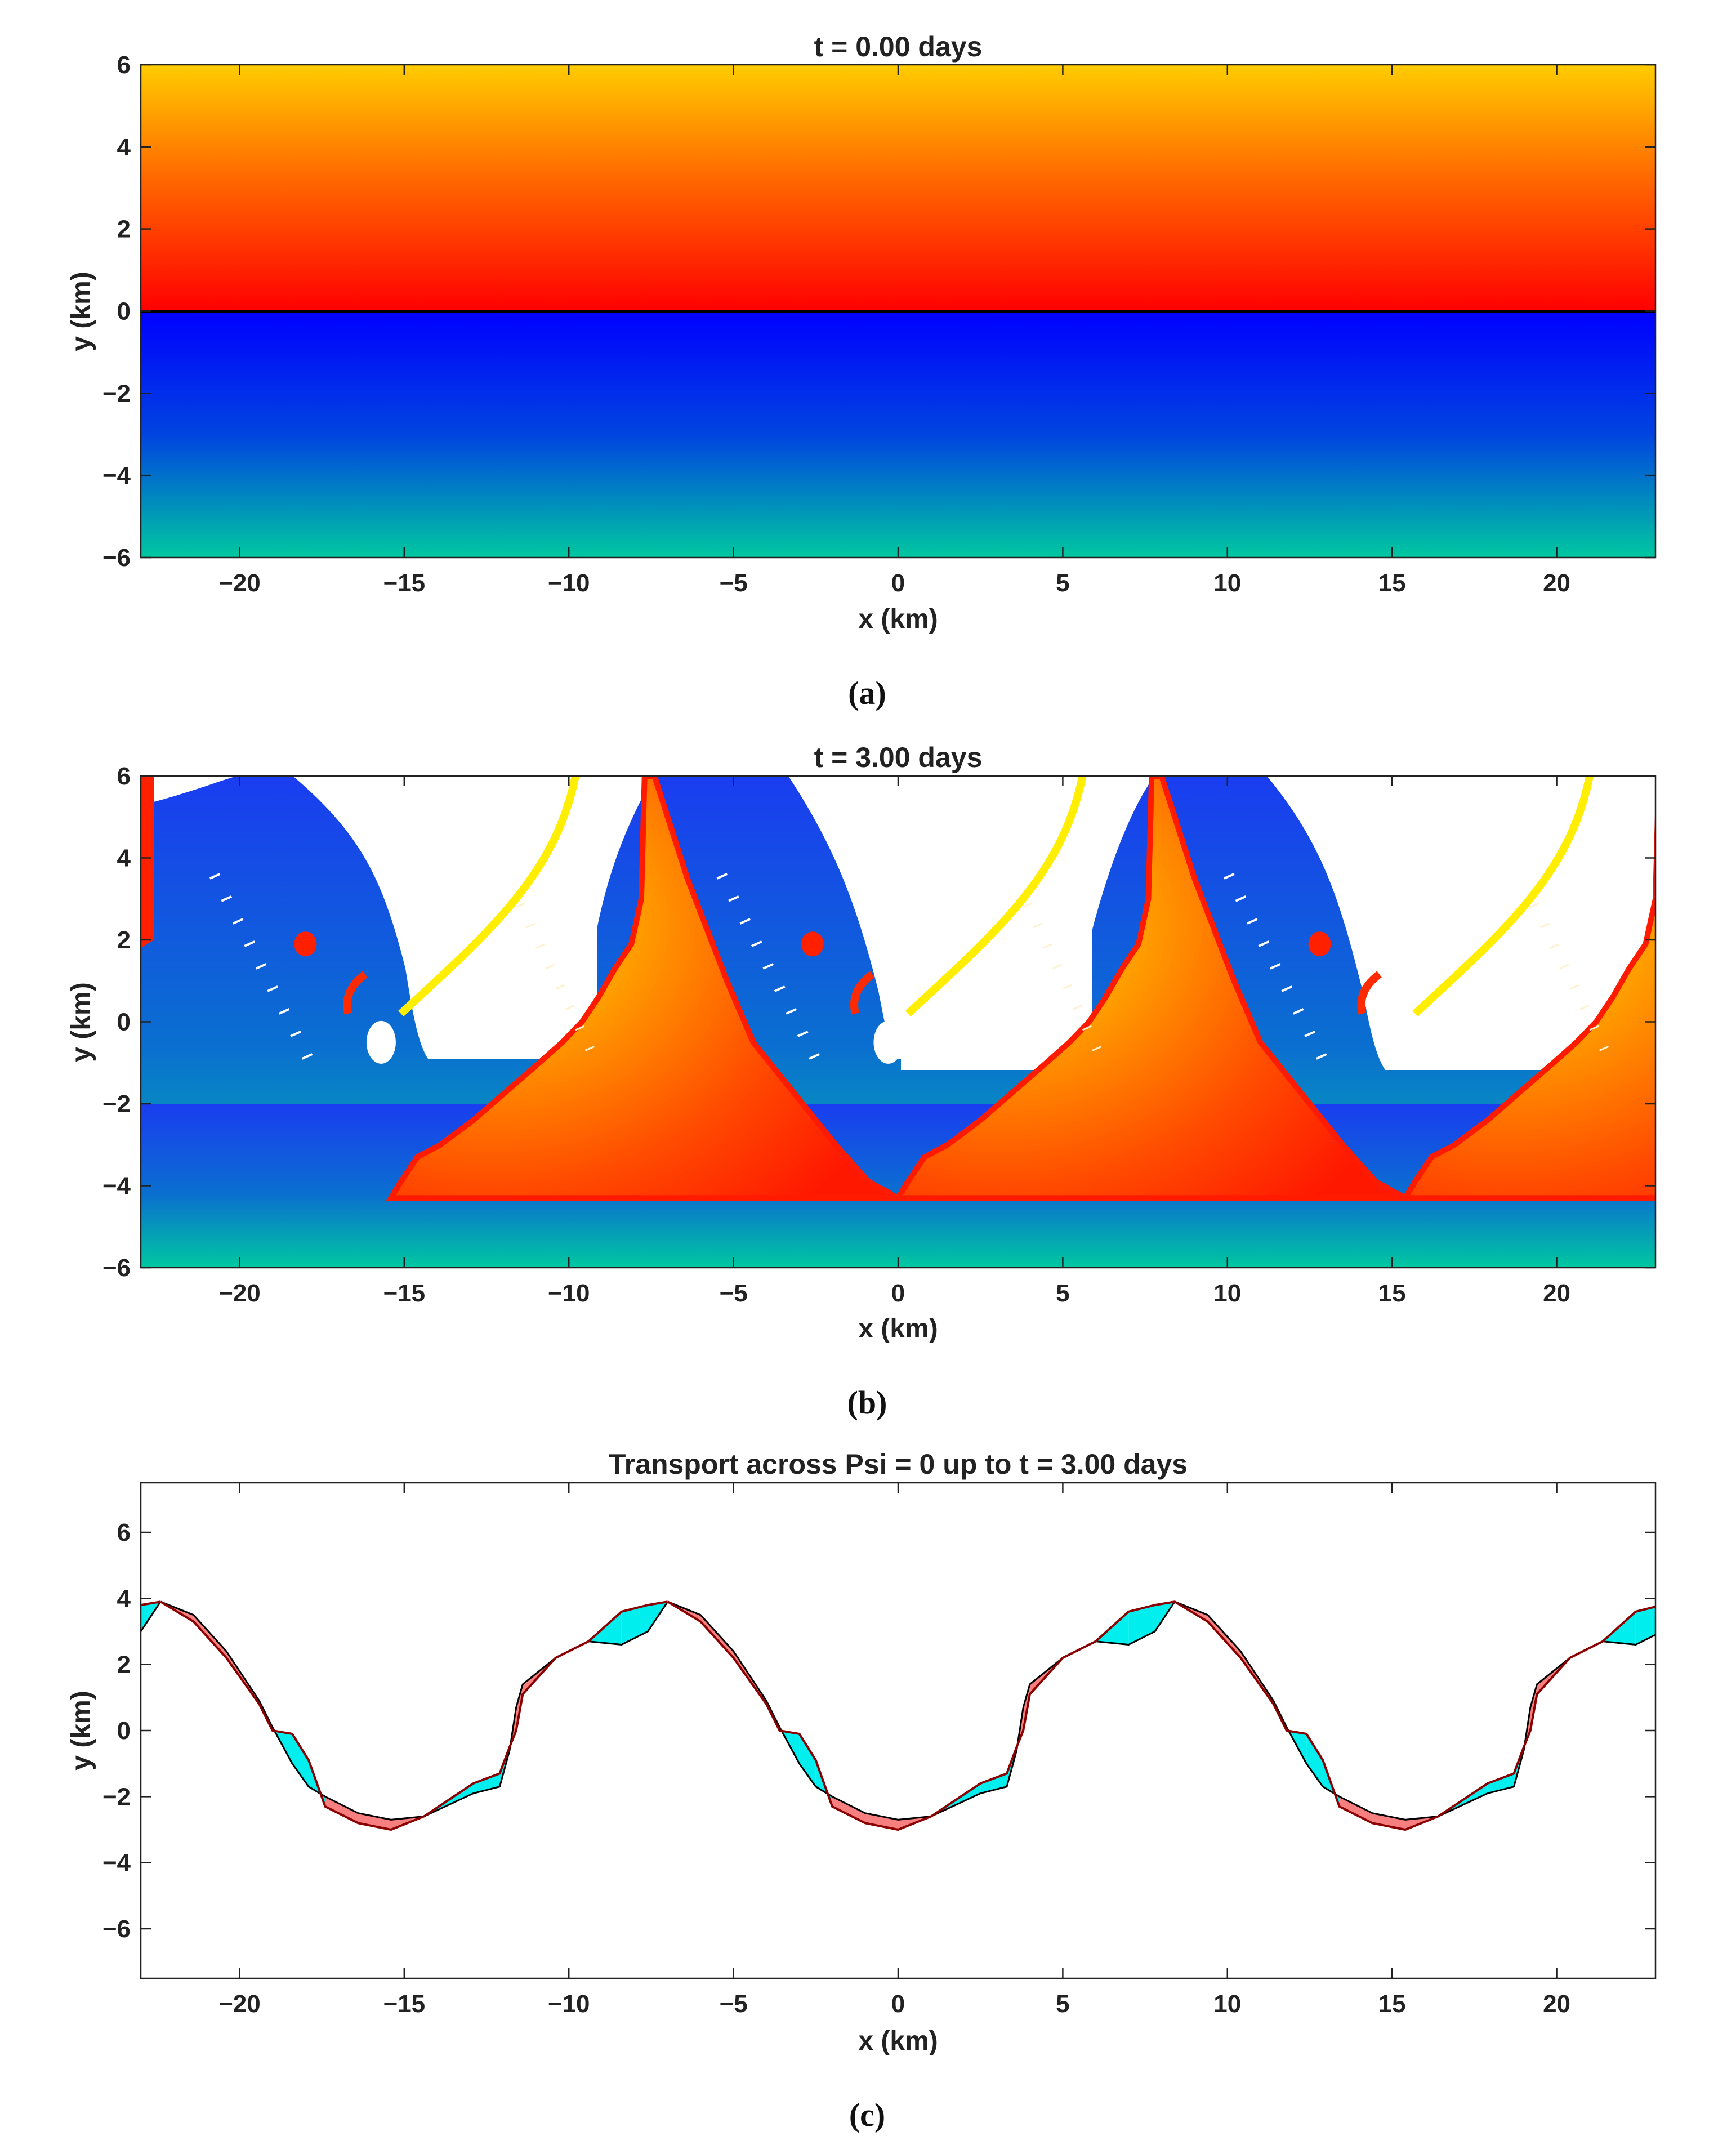 The width and height of the screenshot is (1736, 2136). What do you see at coordinates (734, 1293) in the screenshot?
I see `panel-b-xtick-label: −5` at bounding box center [734, 1293].